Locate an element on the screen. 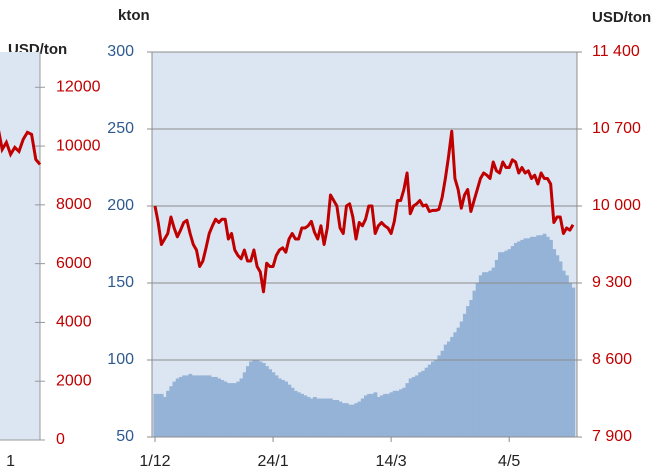 Image resolution: width=660 pixels, height=474 pixels. price-line is located at coordinates (21, 147).